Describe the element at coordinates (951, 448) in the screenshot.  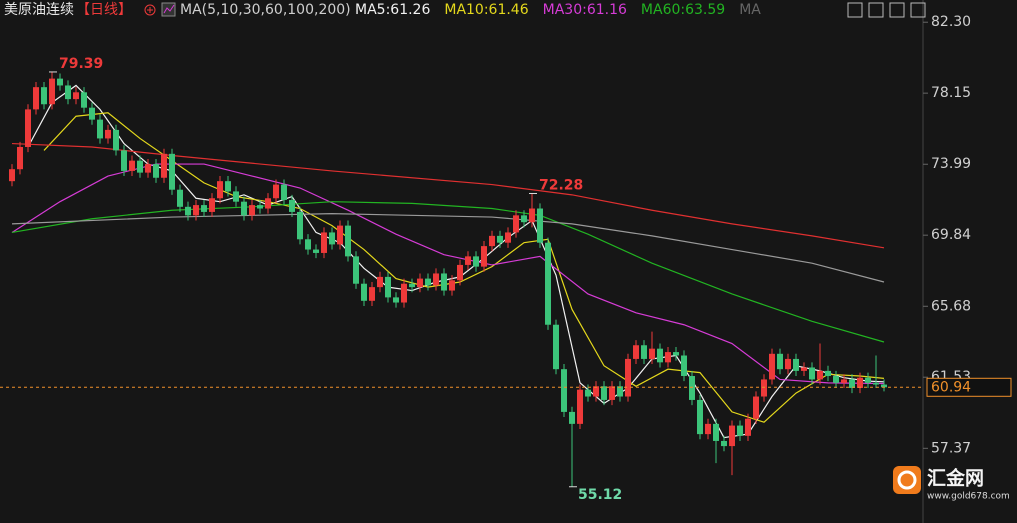
I see `y-tick-label: 57.37` at that location.